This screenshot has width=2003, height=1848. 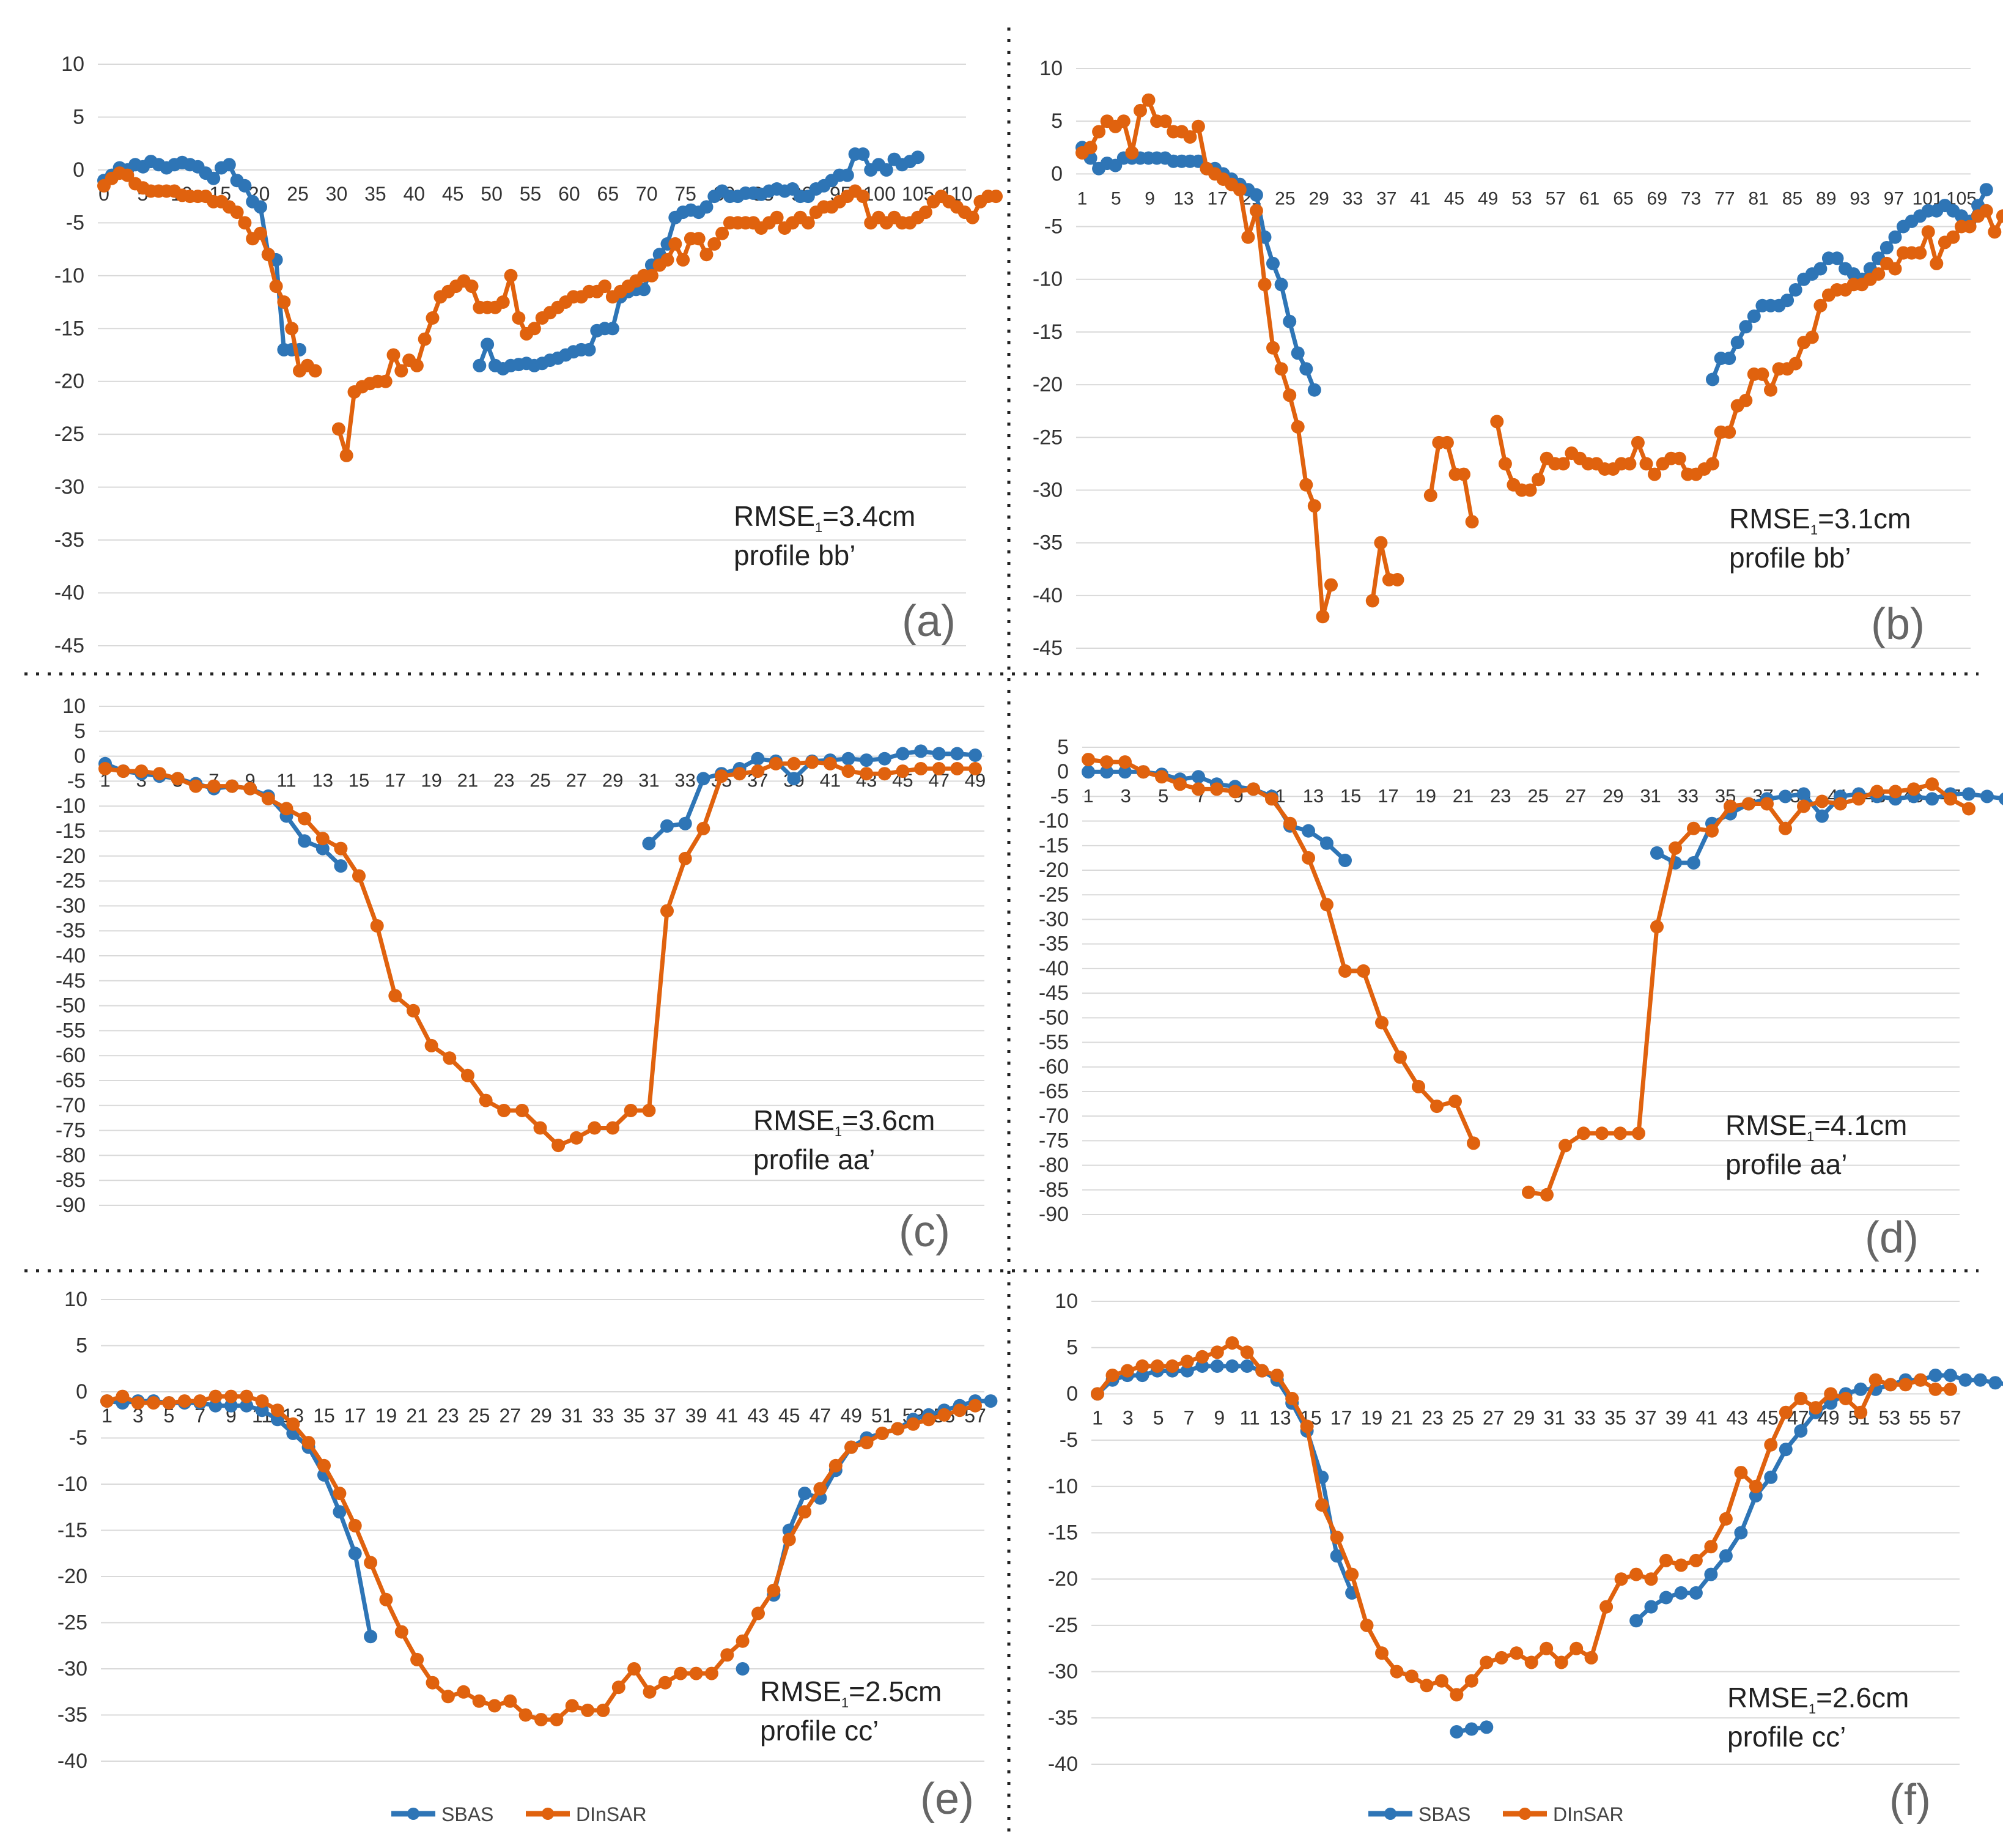 I want to click on panel-b-panel-label: (b), so click(x=1898, y=624).